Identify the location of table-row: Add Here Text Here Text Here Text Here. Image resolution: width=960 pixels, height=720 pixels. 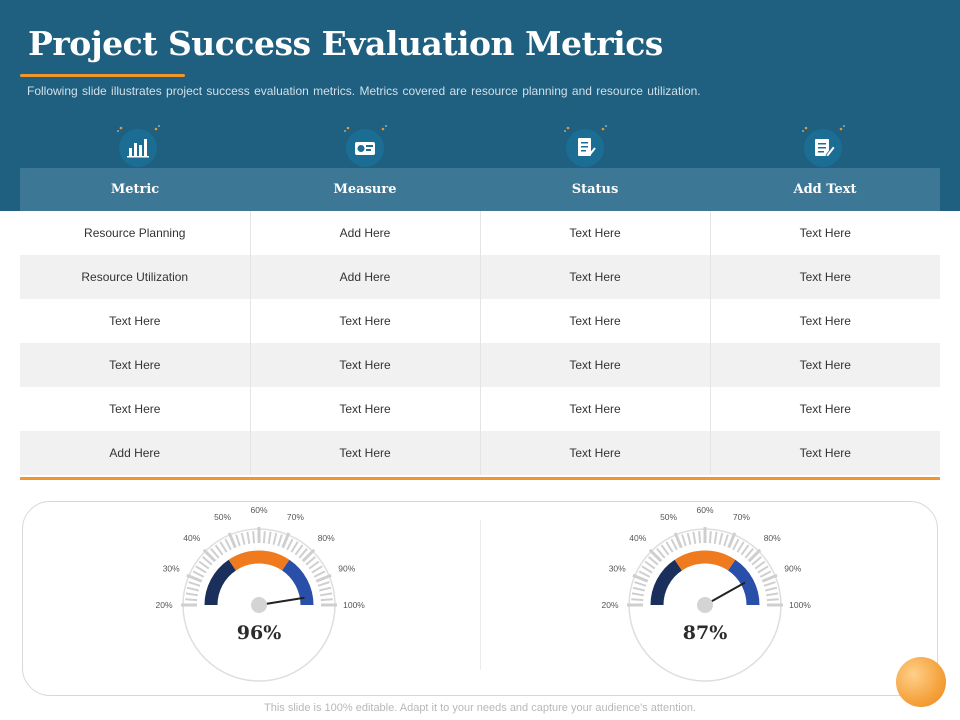
(480, 453).